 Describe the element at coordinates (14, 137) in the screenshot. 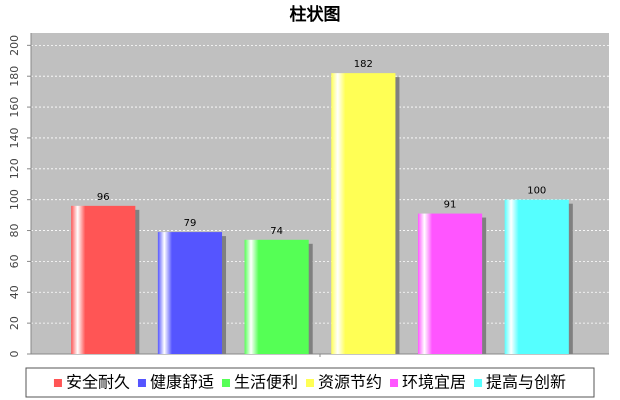

I see `y-tick-label: 140` at that location.